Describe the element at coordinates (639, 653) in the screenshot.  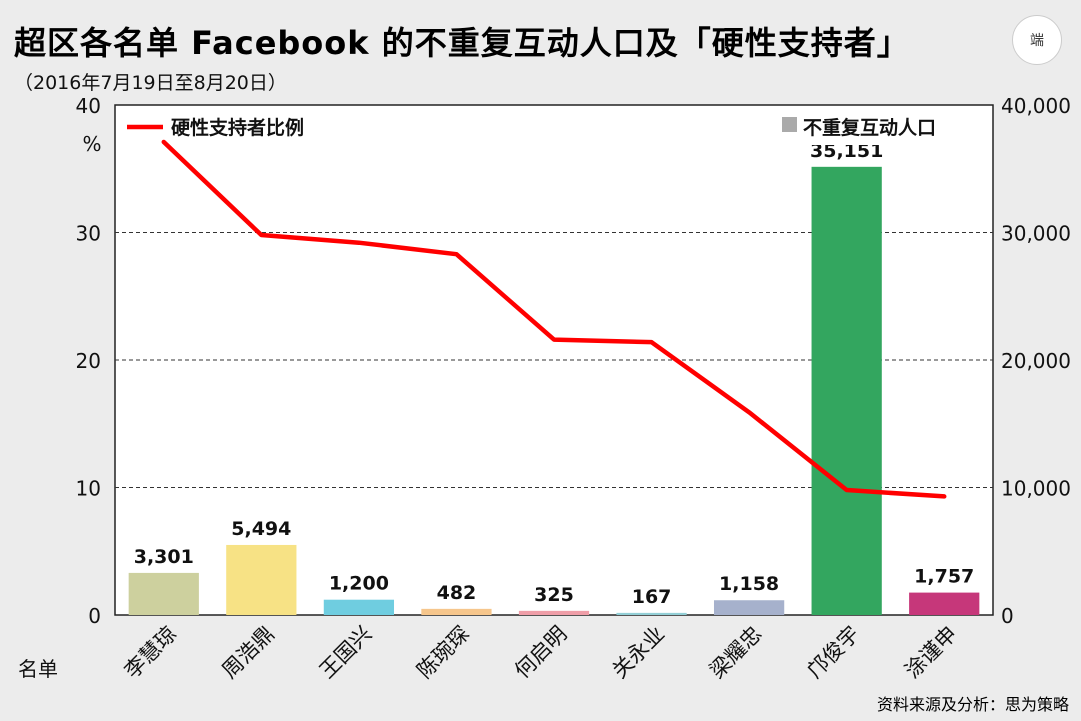
I see `category-label: 关永业` at that location.